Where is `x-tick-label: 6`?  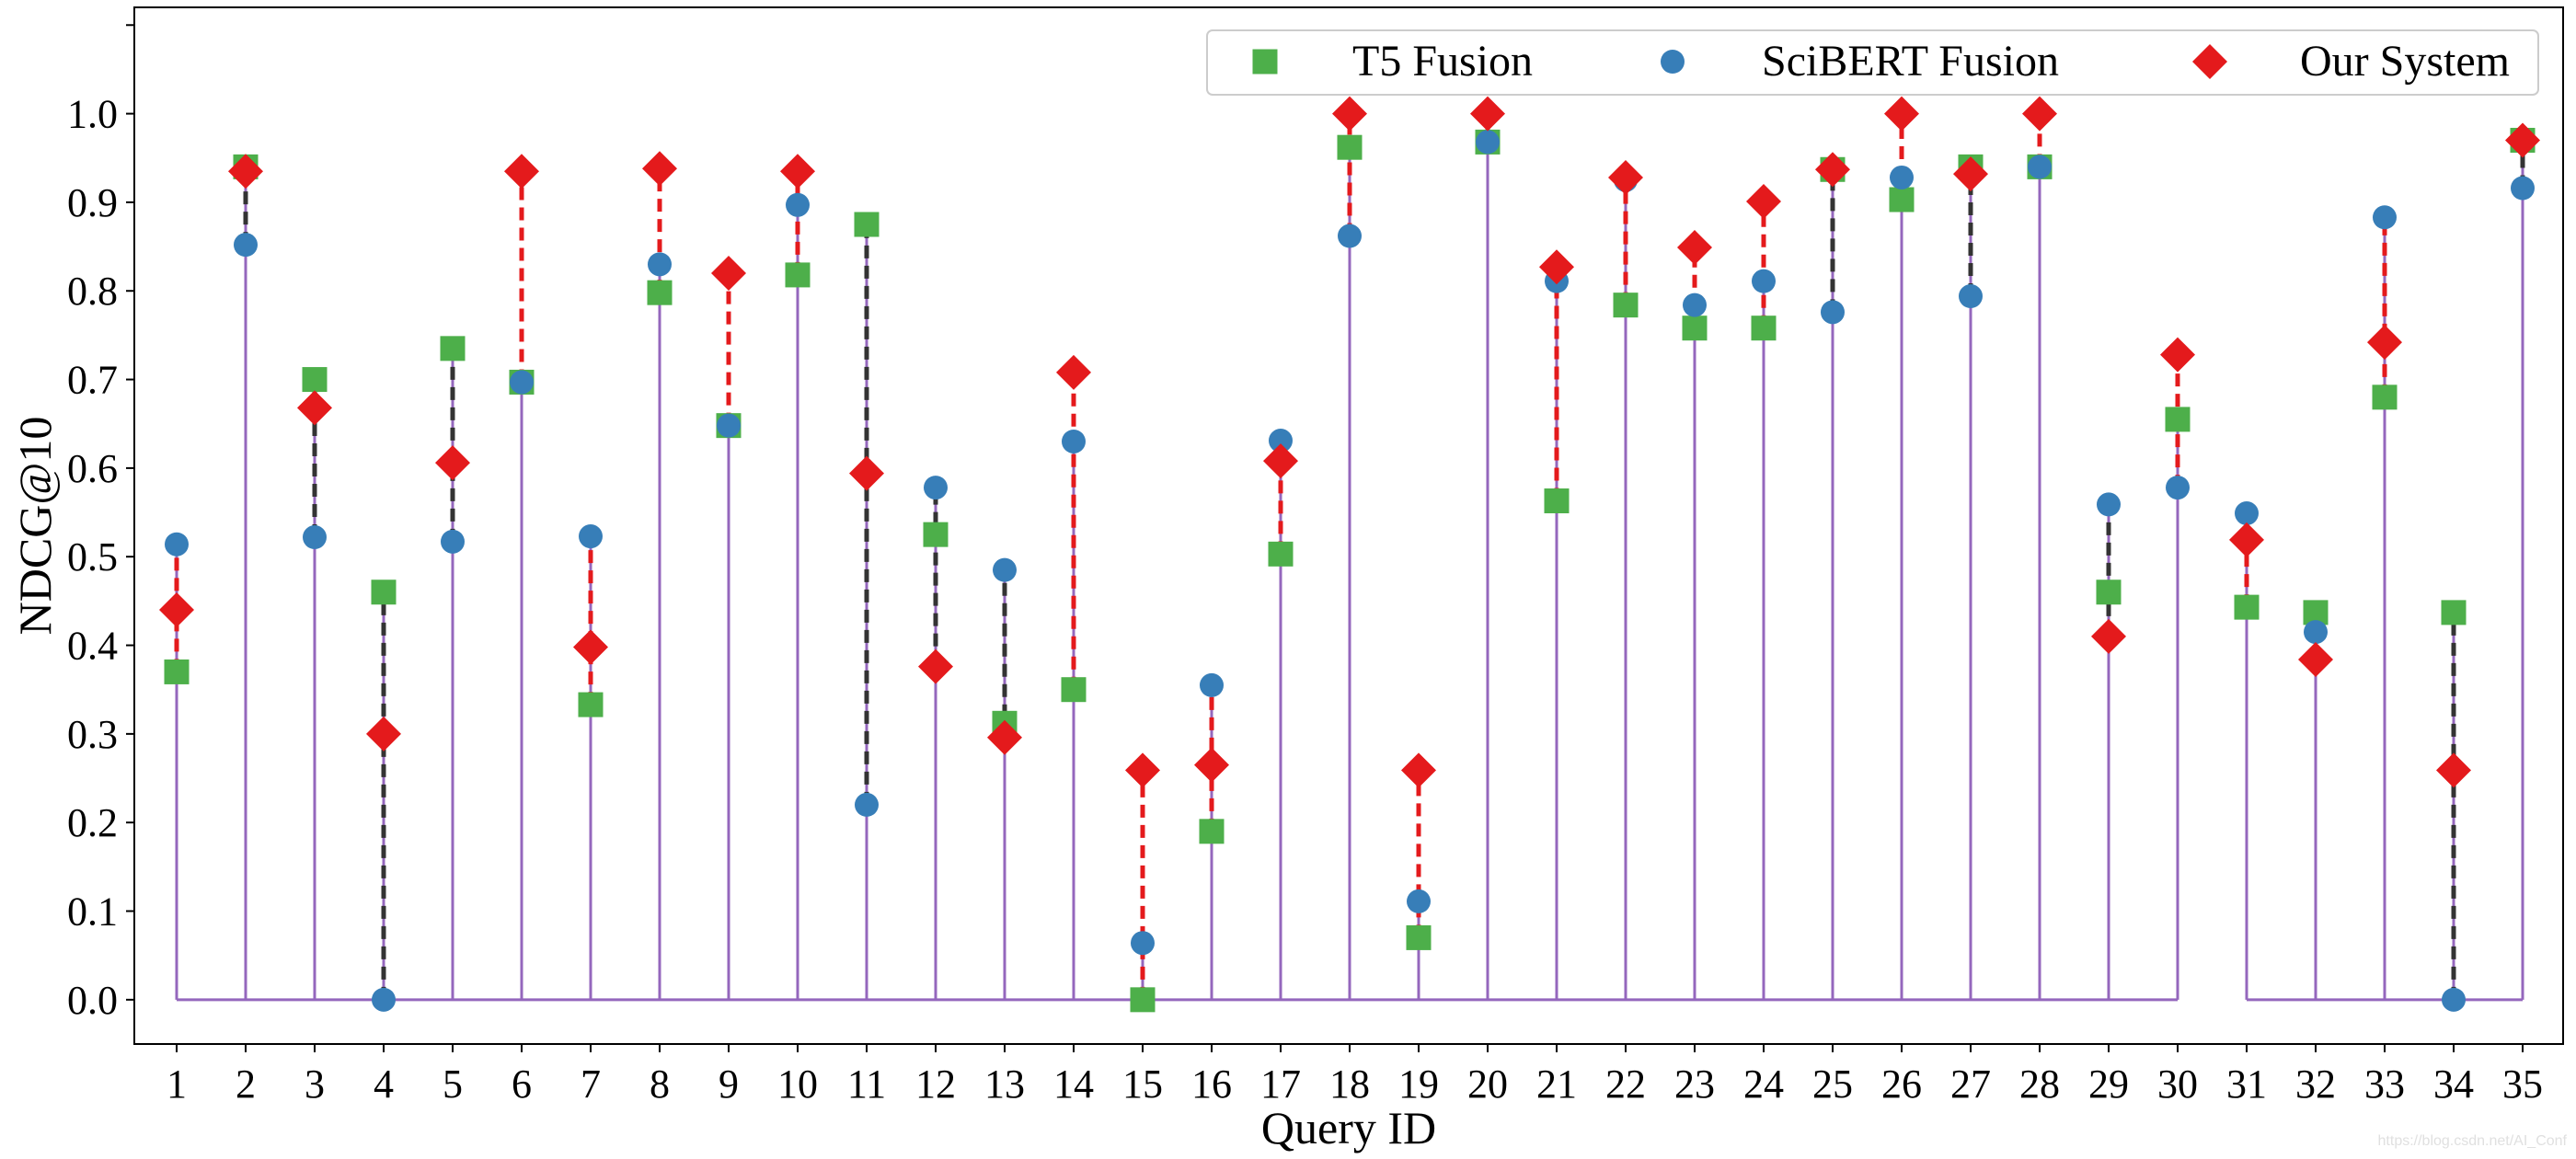 x-tick-label: 6 is located at coordinates (522, 1084).